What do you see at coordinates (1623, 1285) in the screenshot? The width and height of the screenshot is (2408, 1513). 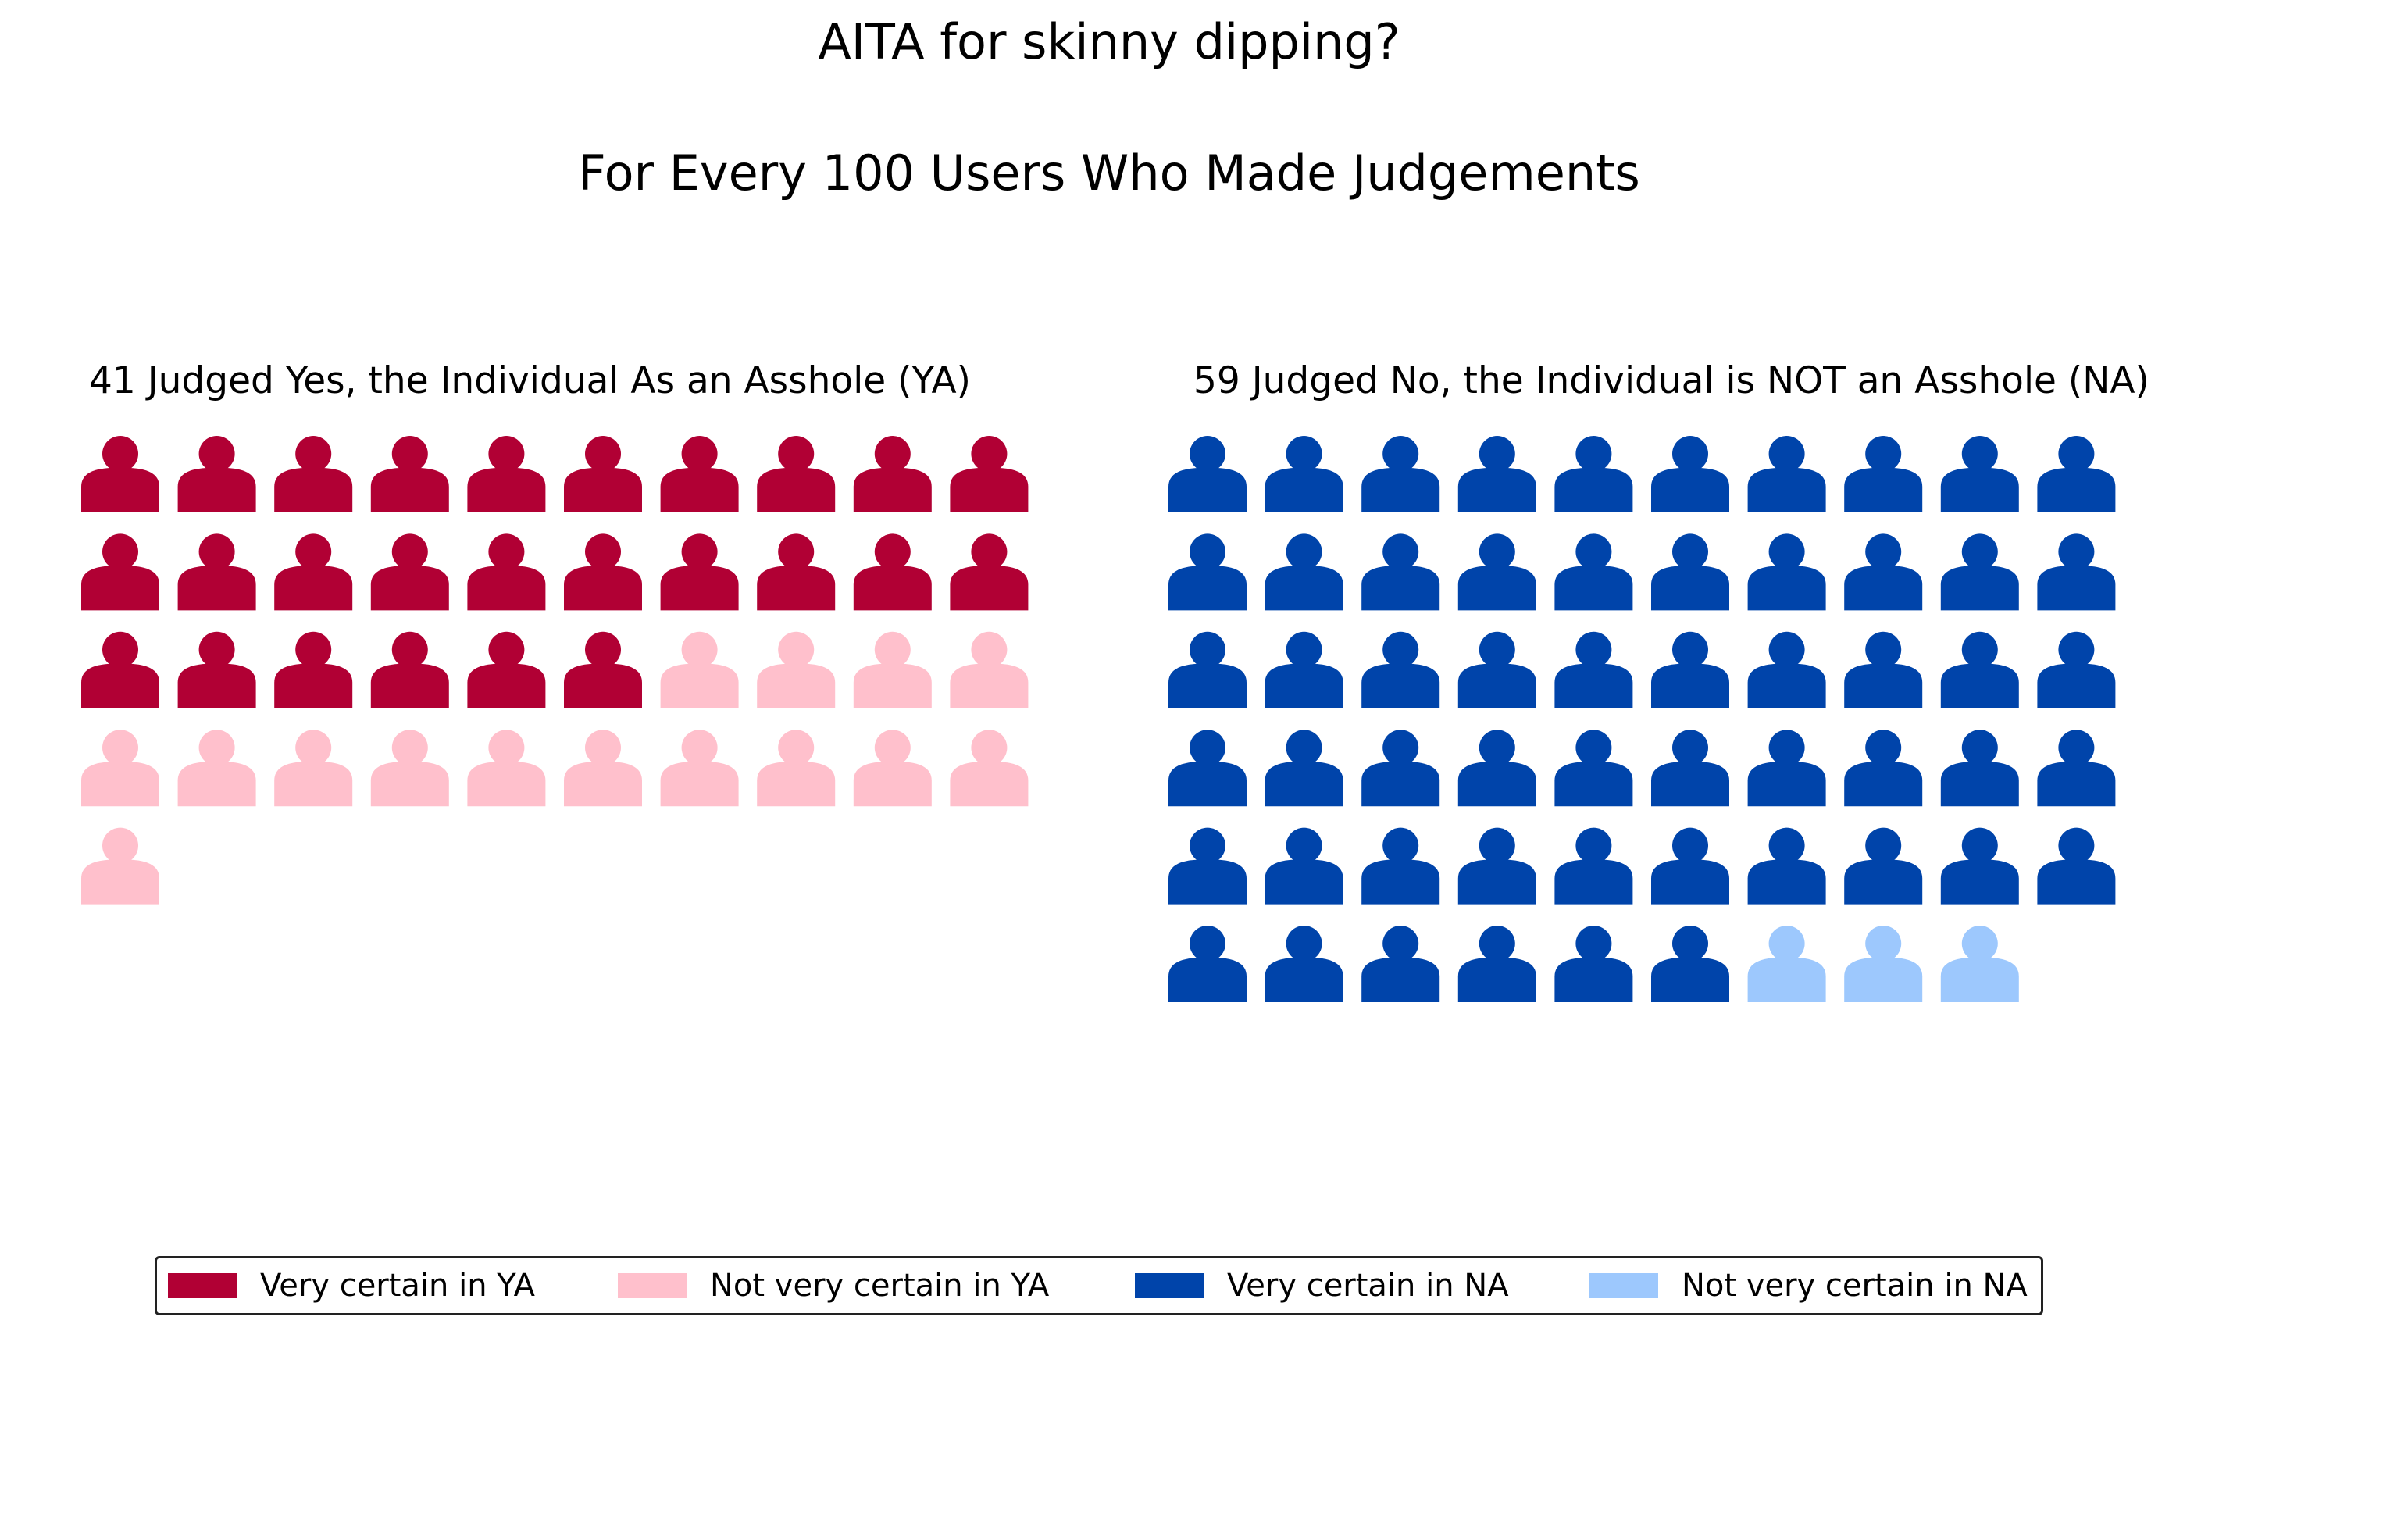 I see `legend-swatch-not-very-certain-na` at bounding box center [1623, 1285].